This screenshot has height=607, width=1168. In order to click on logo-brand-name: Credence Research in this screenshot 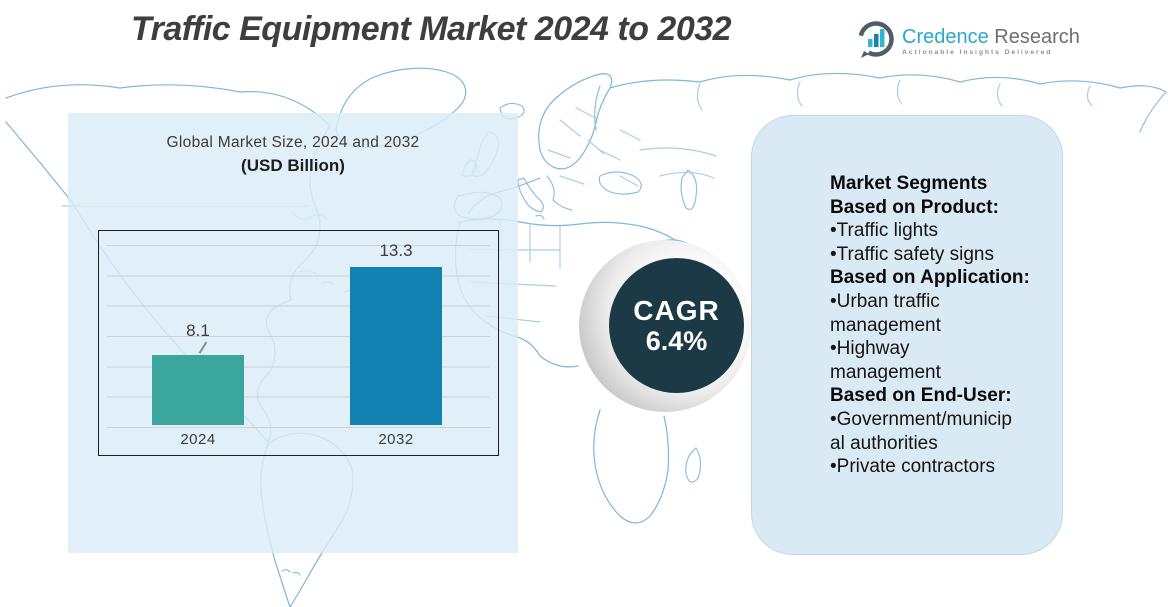, I will do `click(991, 37)`.